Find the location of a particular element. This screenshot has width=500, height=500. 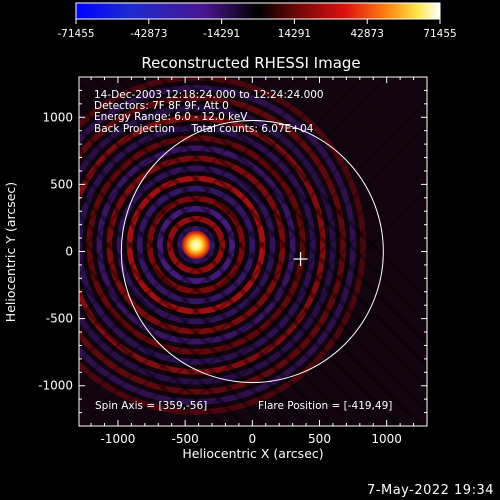

colorbar-tick-label: -42873 is located at coordinates (148, 34).